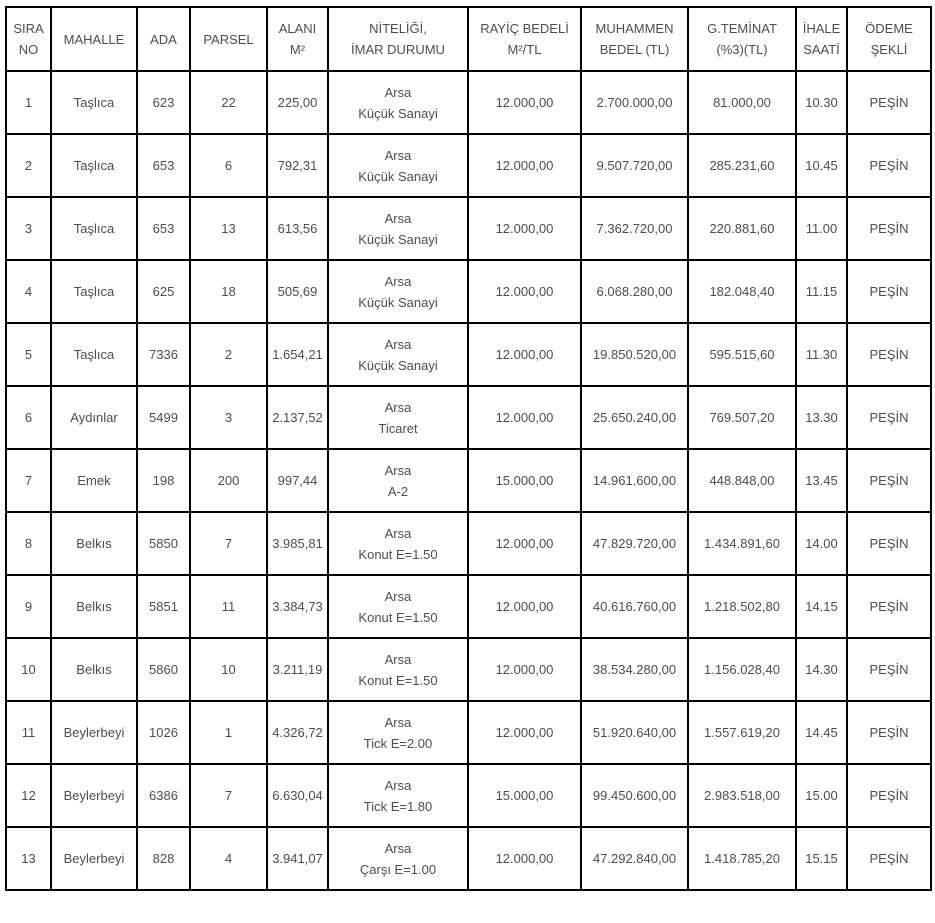 This screenshot has height=923, width=935. Describe the element at coordinates (634, 228) in the screenshot. I see `cell-muhammen: 7.362.720,00` at that location.